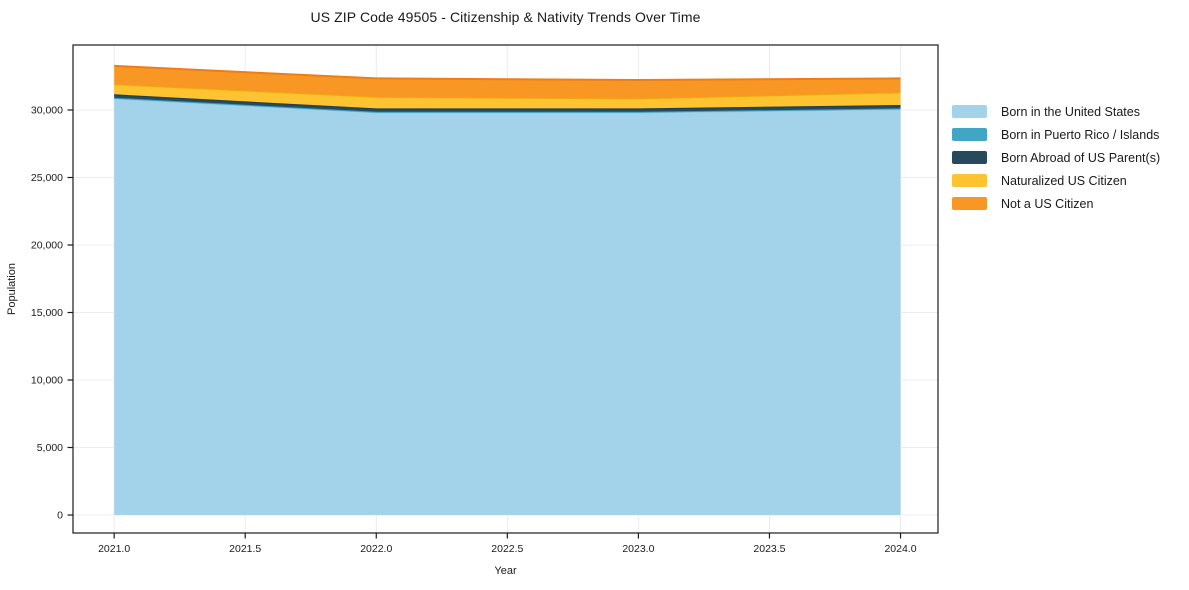  What do you see at coordinates (50, 448) in the screenshot?
I see `y-tick-label: 5,000` at bounding box center [50, 448].